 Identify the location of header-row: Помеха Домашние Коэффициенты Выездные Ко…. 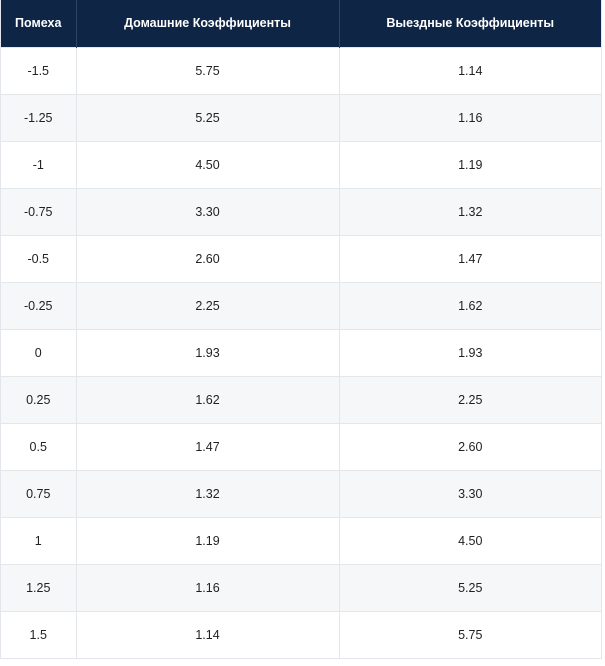
(301, 23).